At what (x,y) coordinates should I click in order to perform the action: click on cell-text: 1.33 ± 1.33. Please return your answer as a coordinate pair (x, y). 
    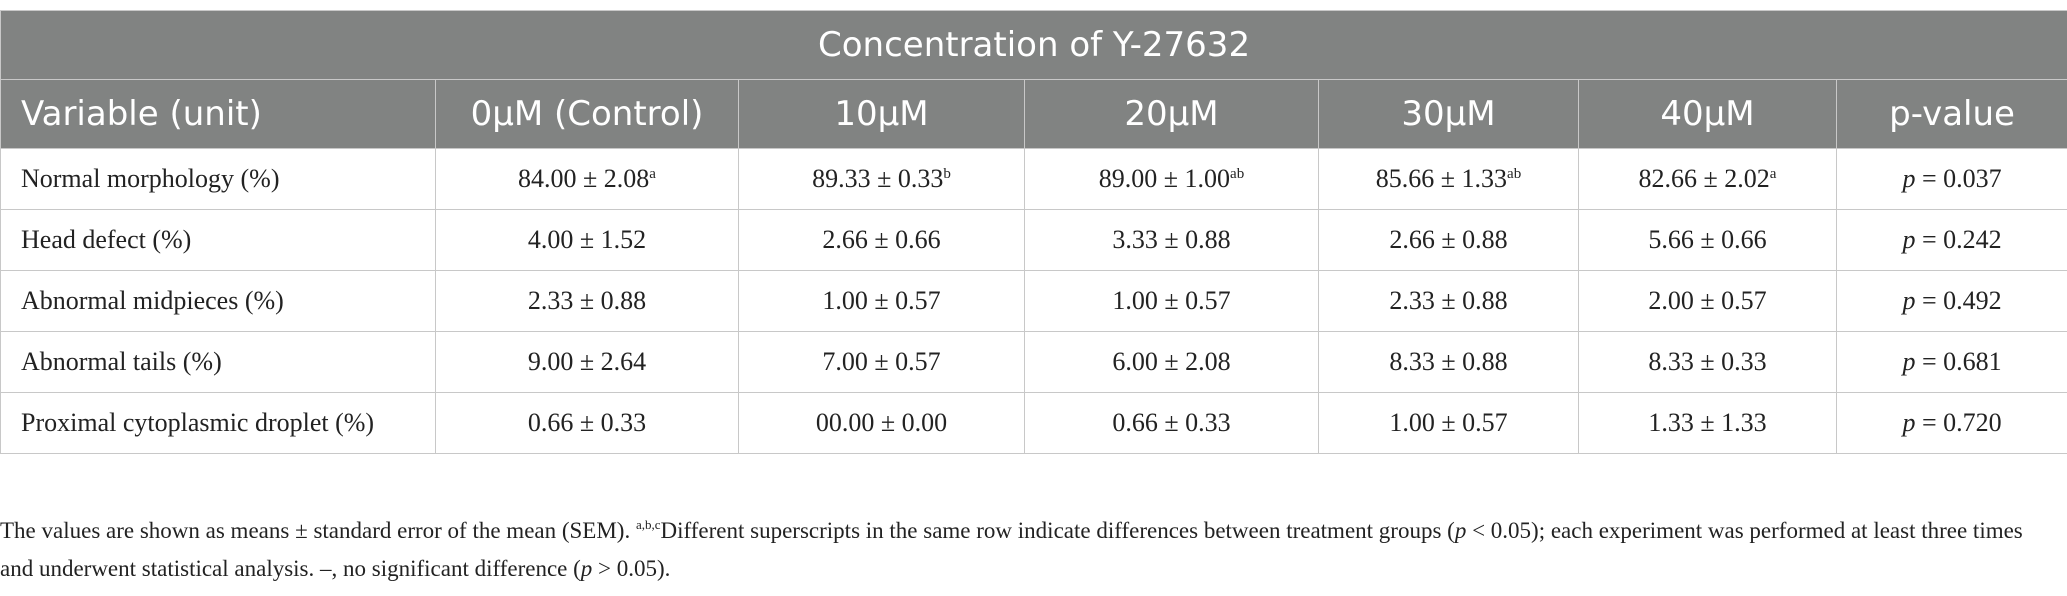
    Looking at the image, I should click on (1707, 422).